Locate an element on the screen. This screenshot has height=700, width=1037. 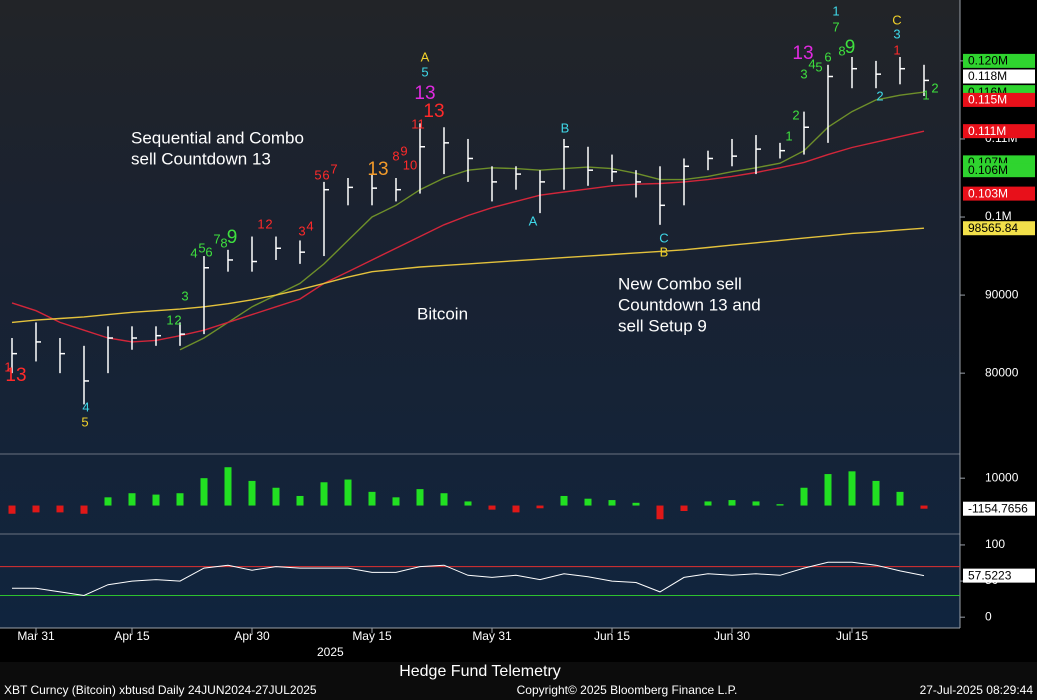
rsi-line is located at coordinates (468, 579).